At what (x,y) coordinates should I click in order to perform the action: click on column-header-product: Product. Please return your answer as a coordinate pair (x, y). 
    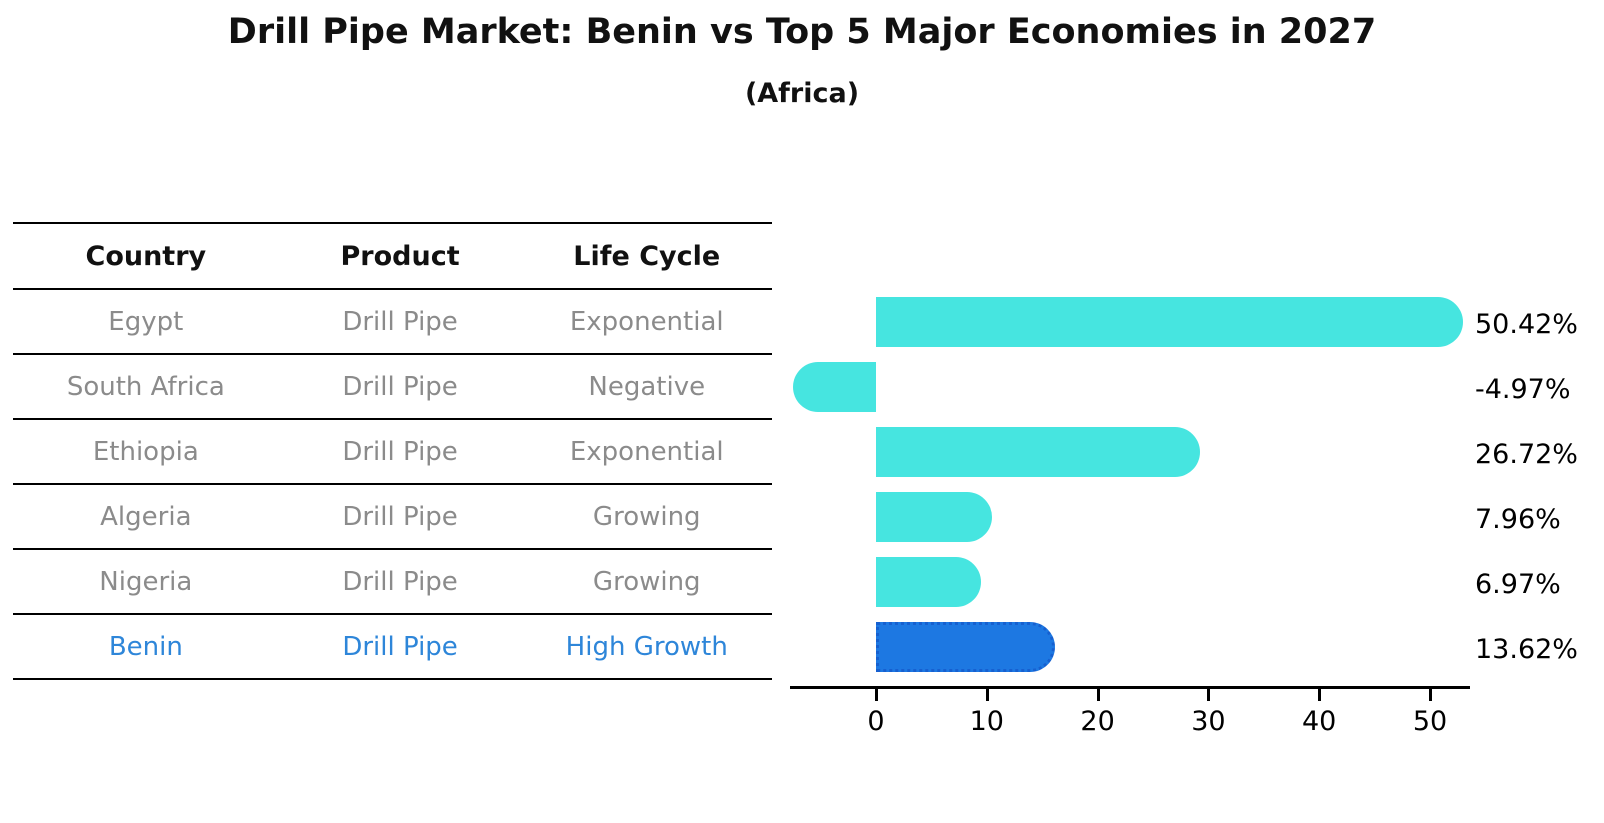
    Looking at the image, I should click on (400, 256).